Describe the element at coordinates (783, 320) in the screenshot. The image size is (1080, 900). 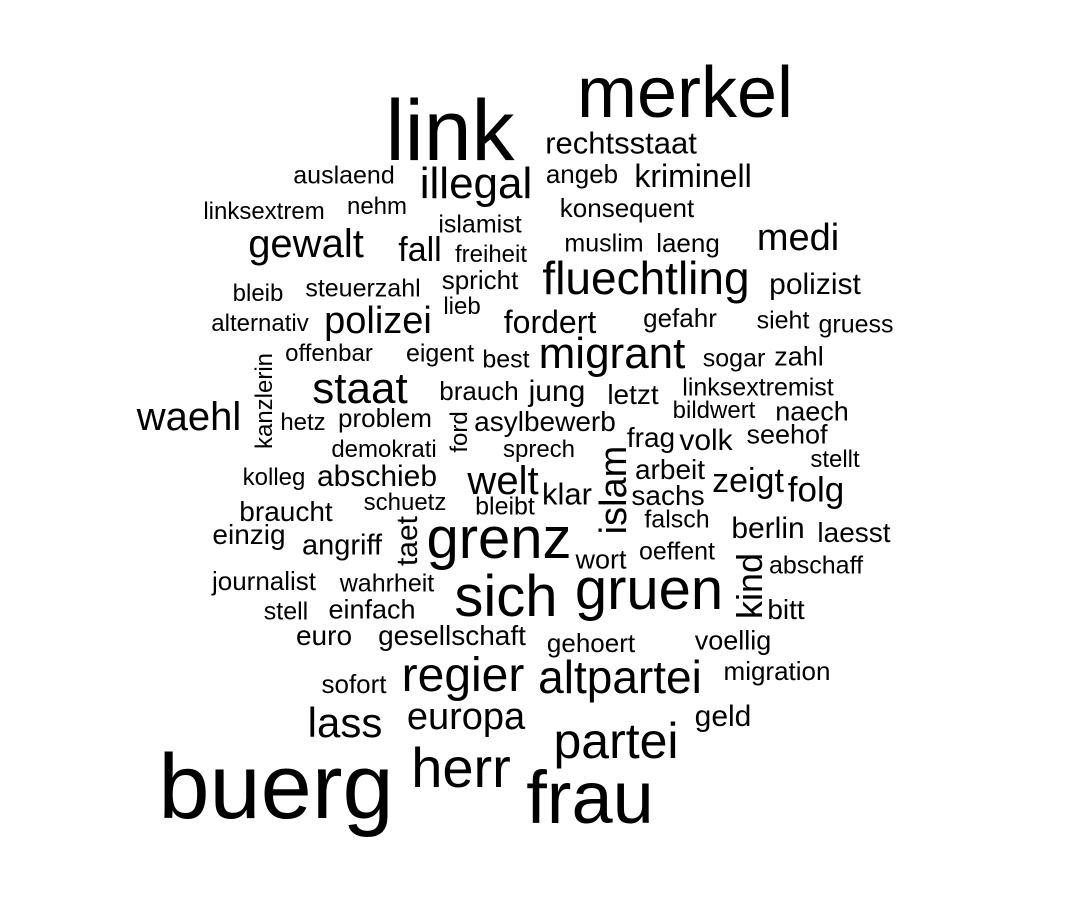
I see `word-sieht: sieht` at that location.